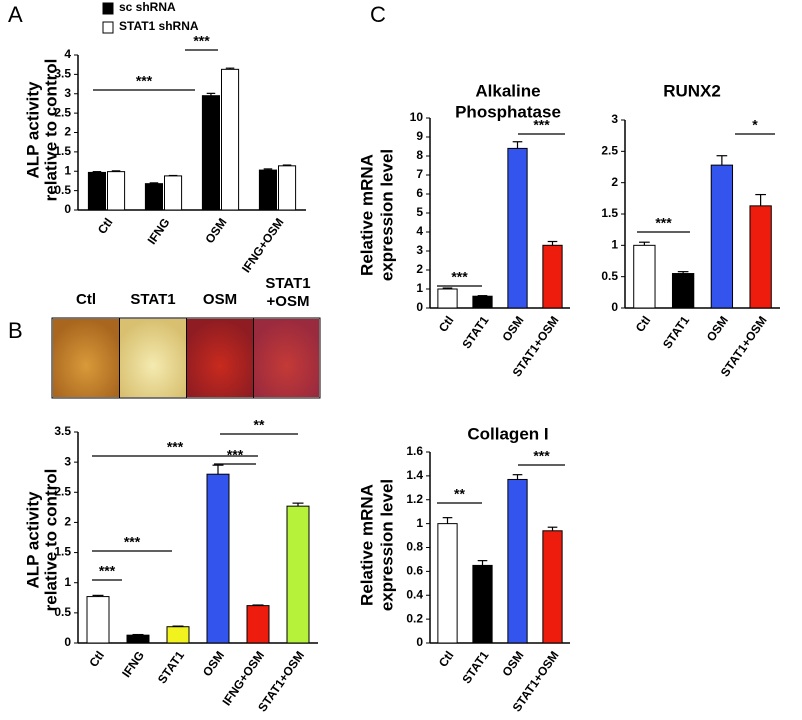 The image size is (802, 720). What do you see at coordinates (86, 299) in the screenshot?
I see `well-label: Ctl` at bounding box center [86, 299].